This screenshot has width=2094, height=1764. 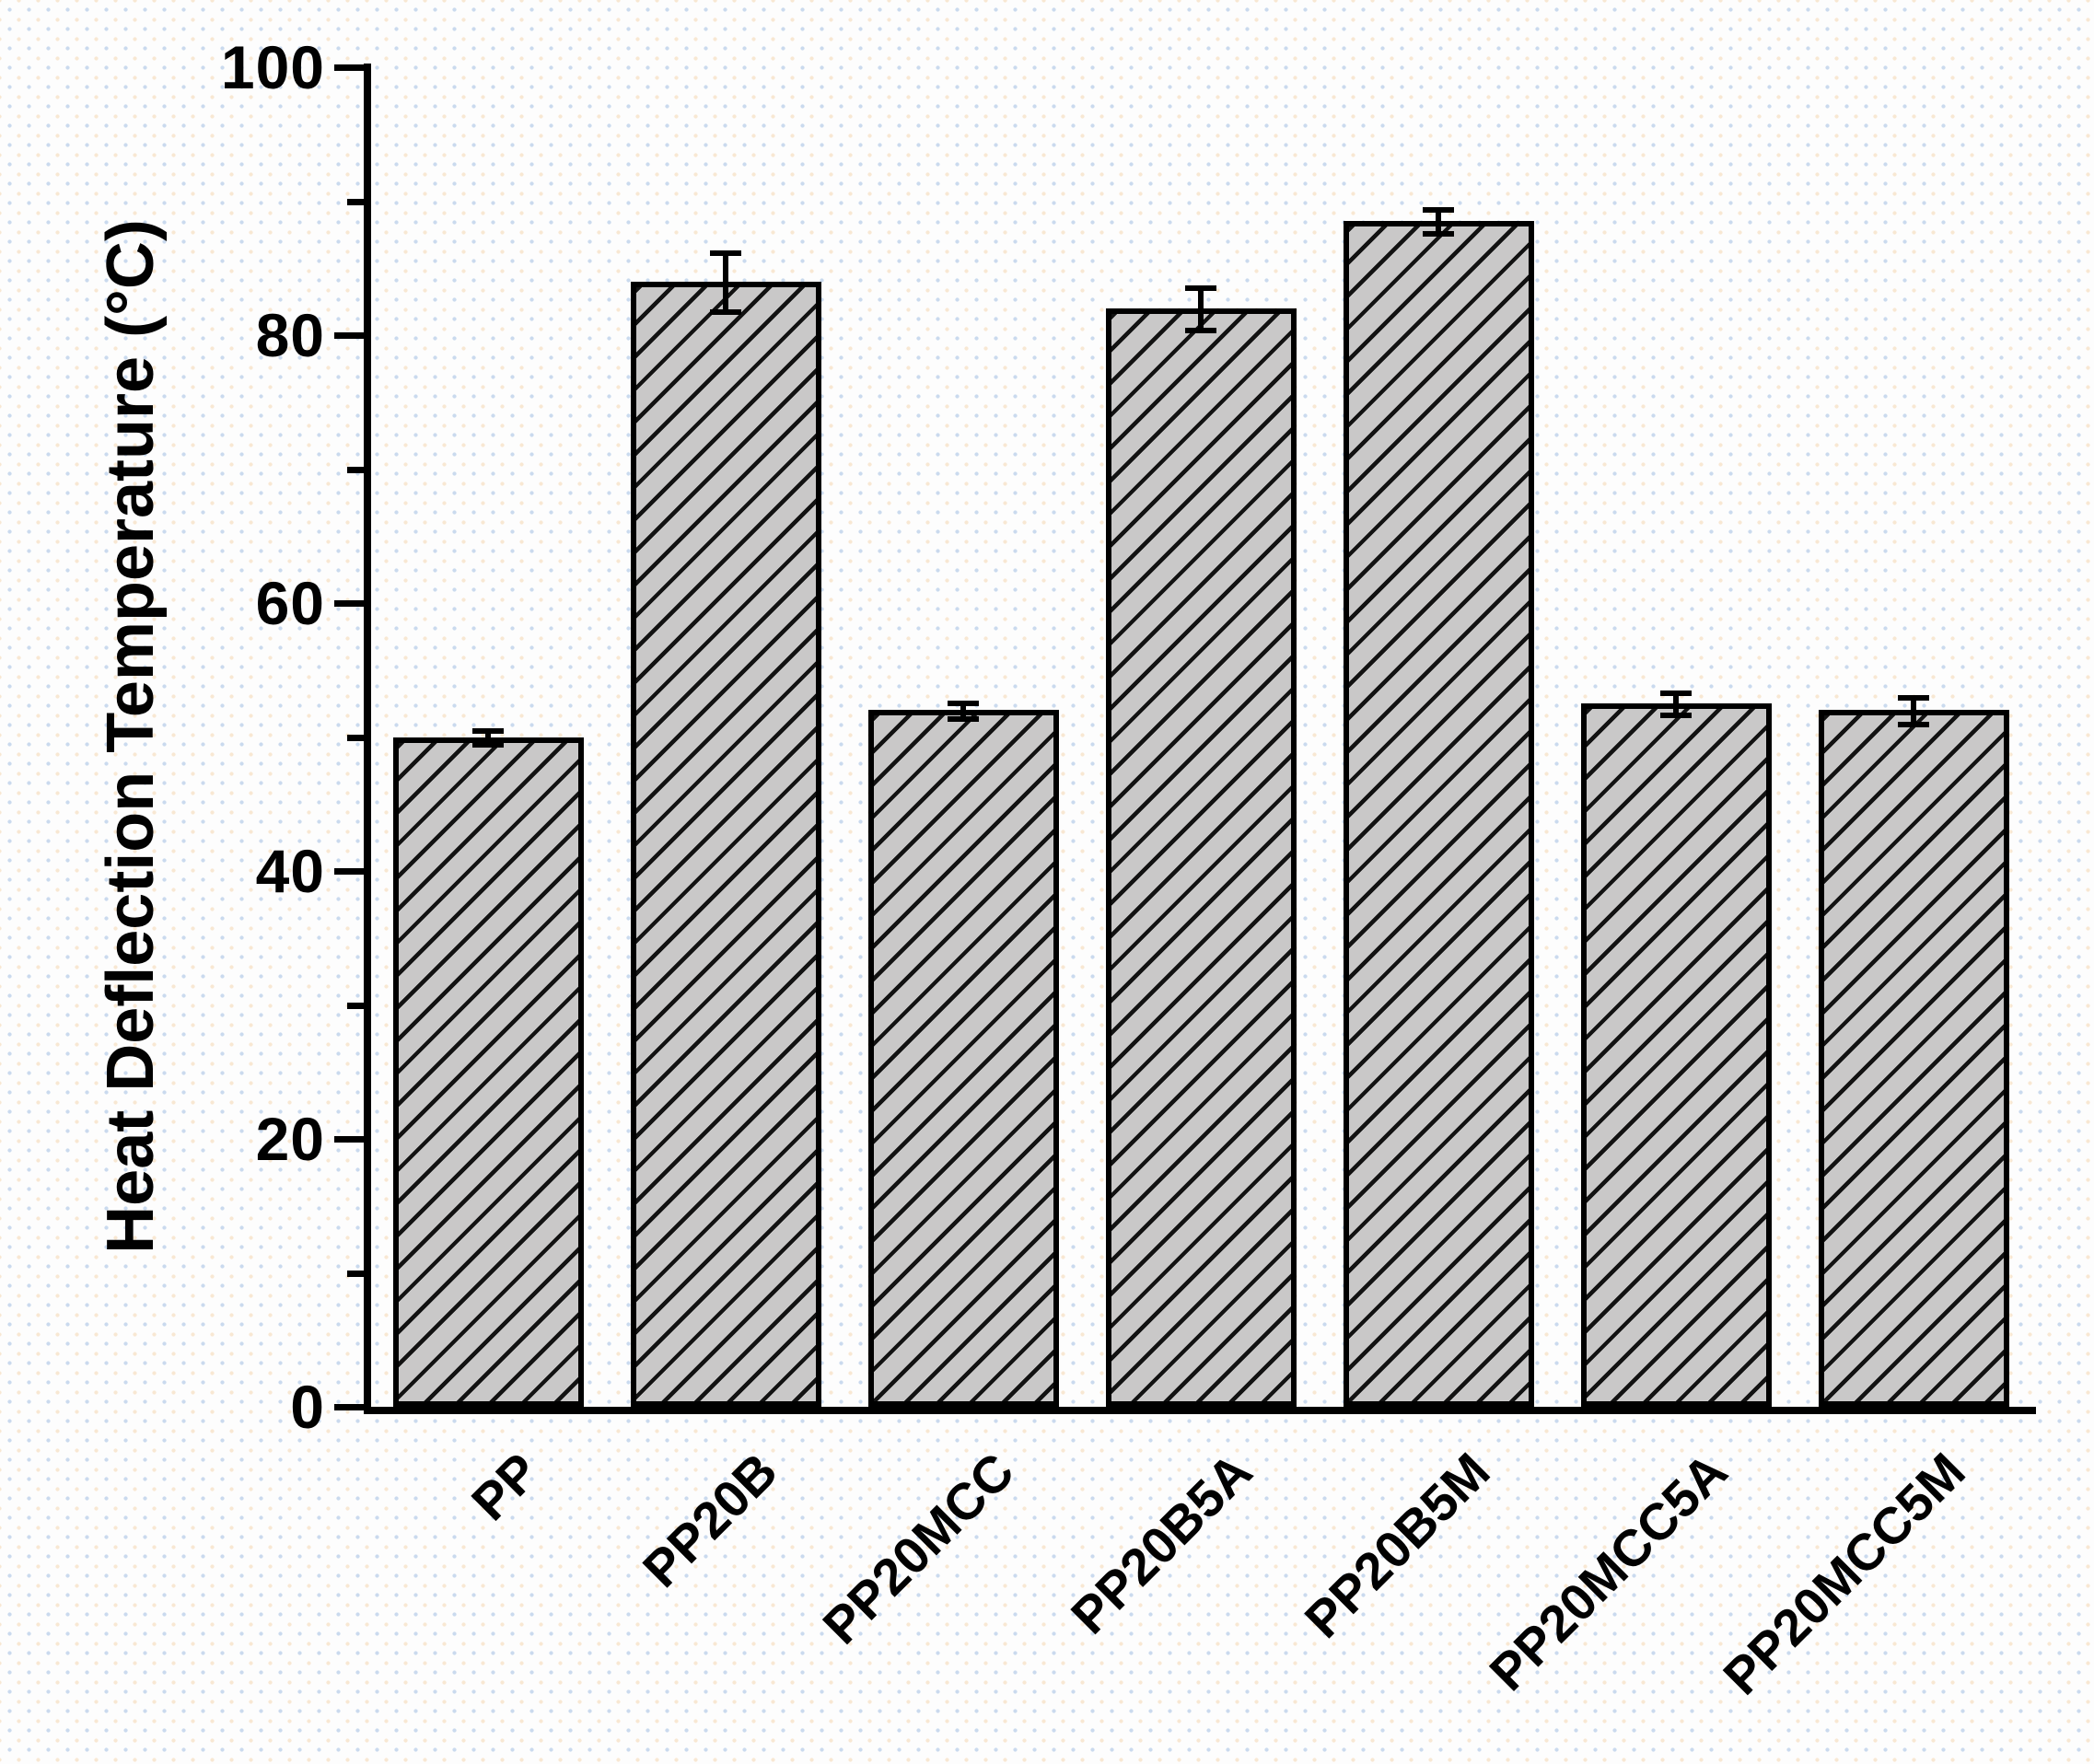 I want to click on bar-pp20mcc5m, so click(x=1913, y=1058).